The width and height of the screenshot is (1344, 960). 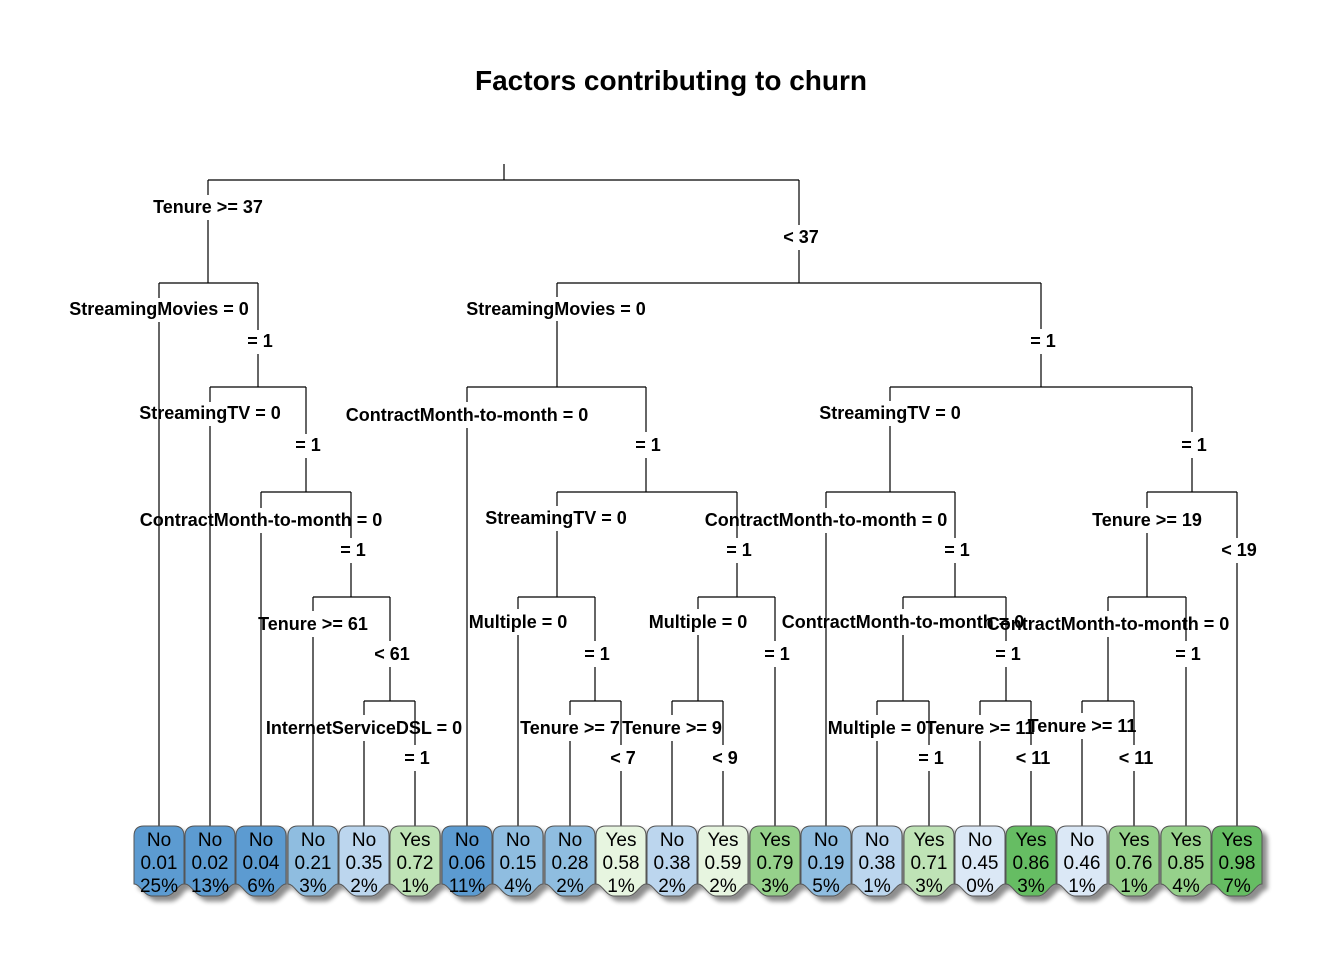 I want to click on leaf-probability: 0.46, so click(x=1082, y=863).